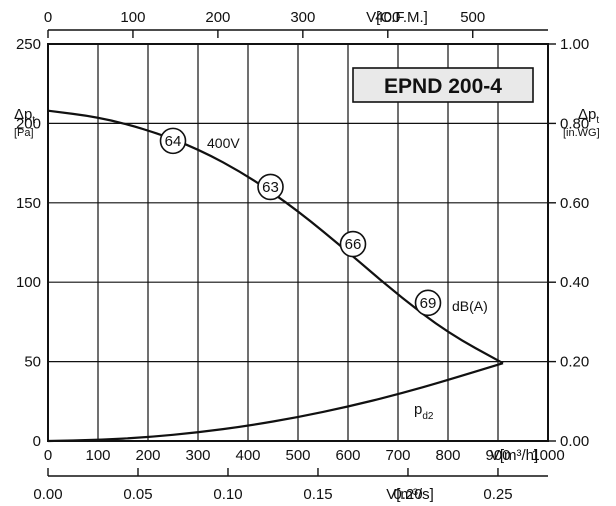  What do you see at coordinates (32, 362) in the screenshot?
I see `y-left-tick-label: 50` at bounding box center [32, 362].